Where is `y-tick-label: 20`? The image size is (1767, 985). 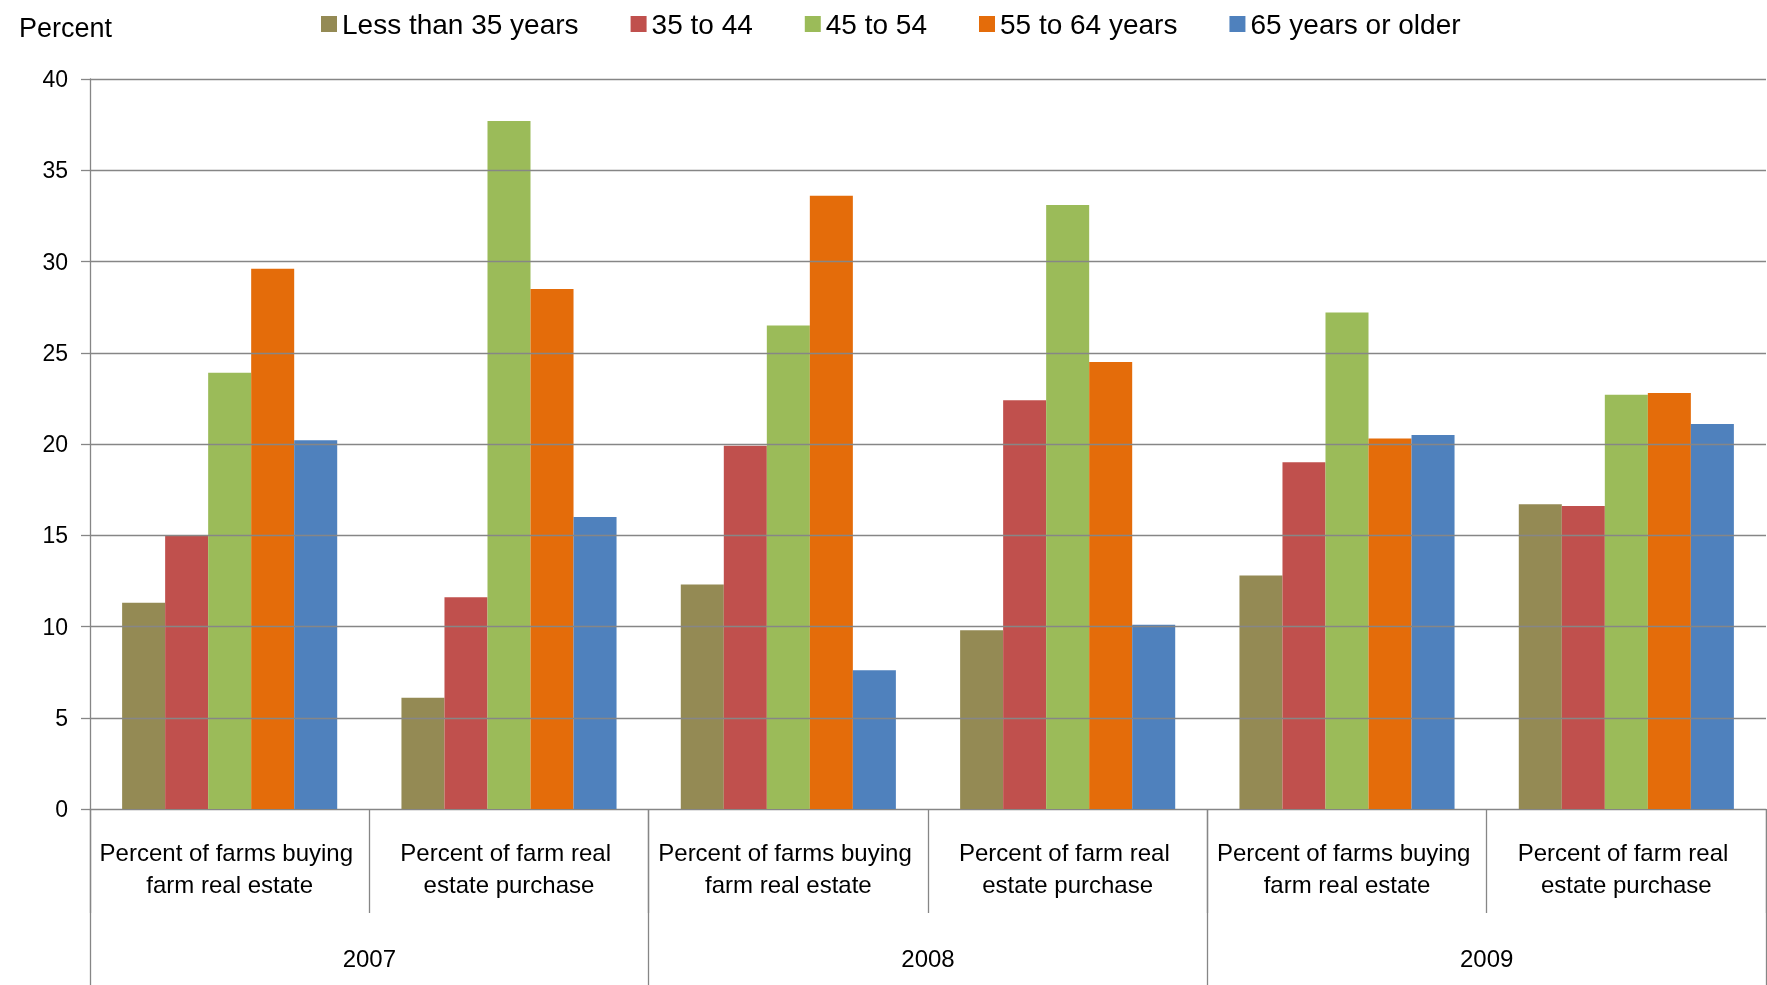 y-tick-label: 20 is located at coordinates (55, 444).